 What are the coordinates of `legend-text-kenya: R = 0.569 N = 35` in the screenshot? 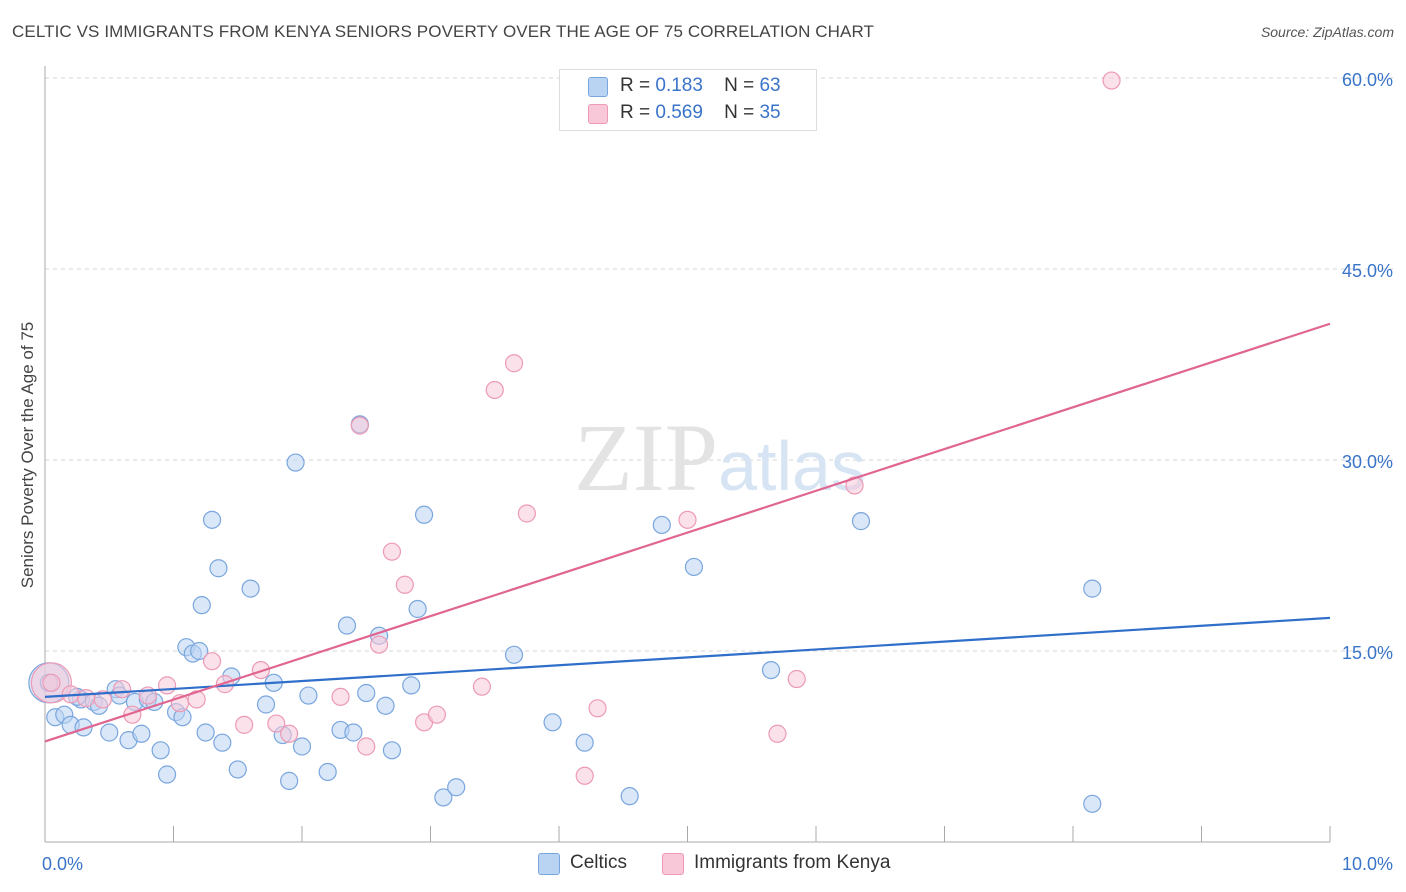 It's located at (700, 113).